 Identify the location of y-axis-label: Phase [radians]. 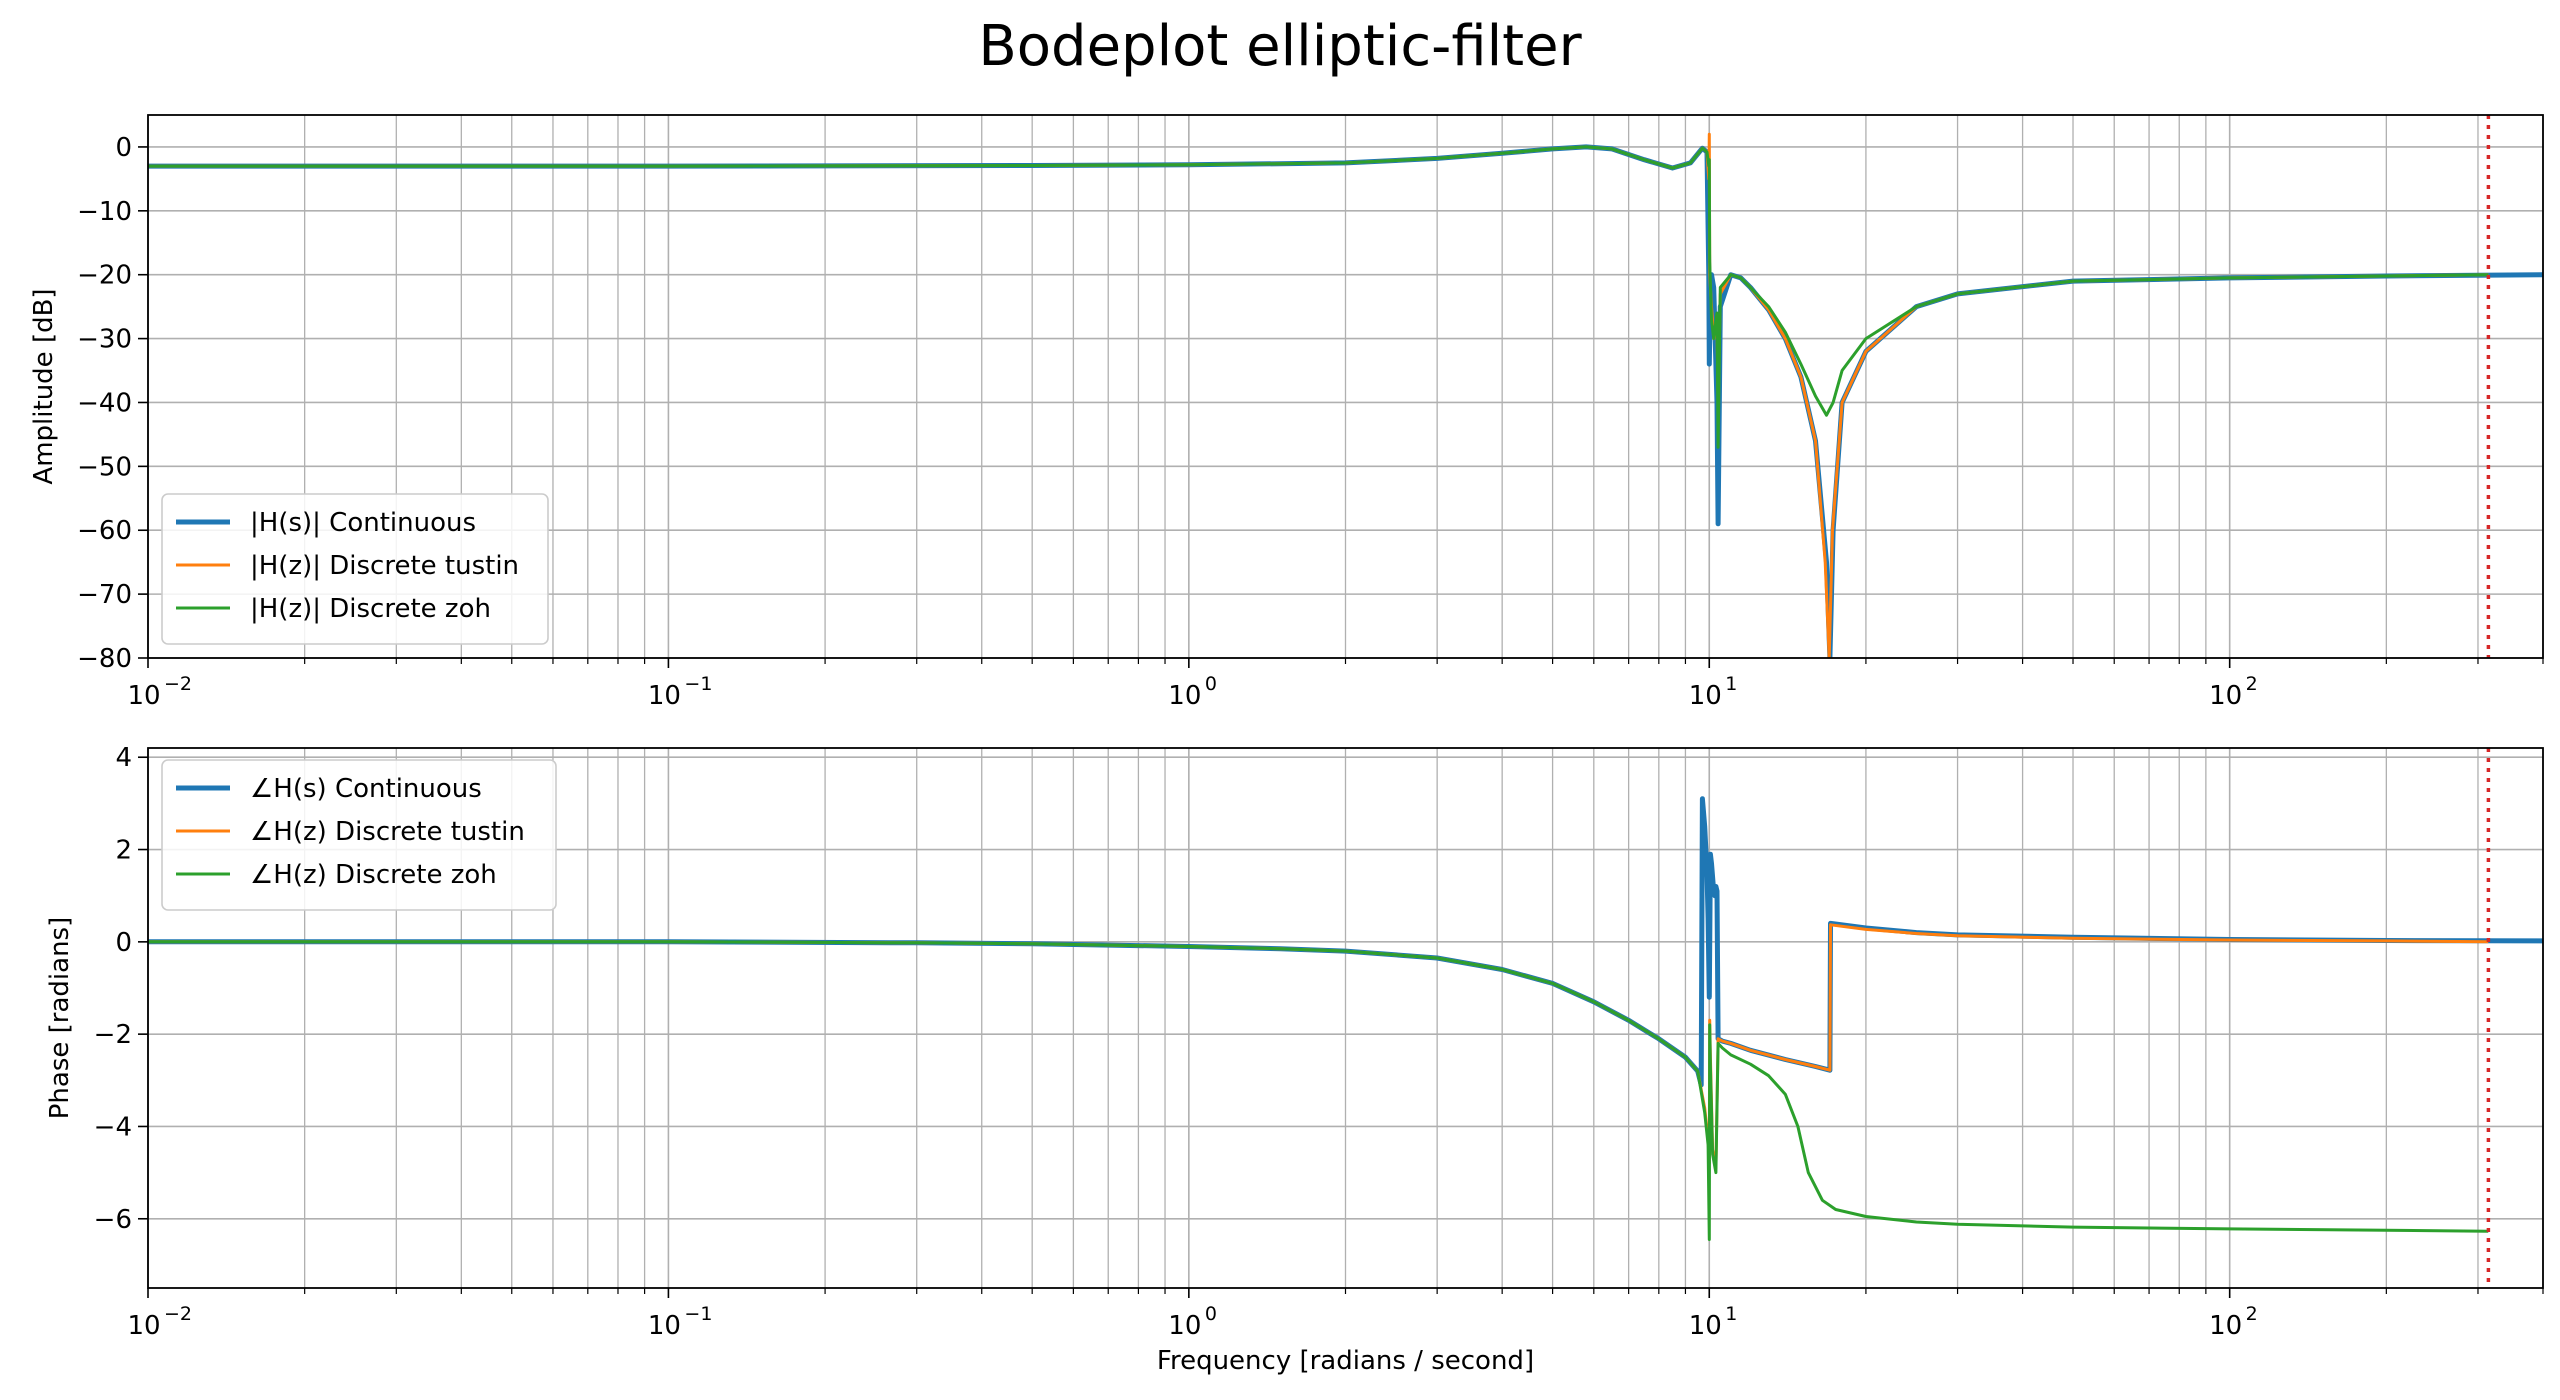
(60, 1018).